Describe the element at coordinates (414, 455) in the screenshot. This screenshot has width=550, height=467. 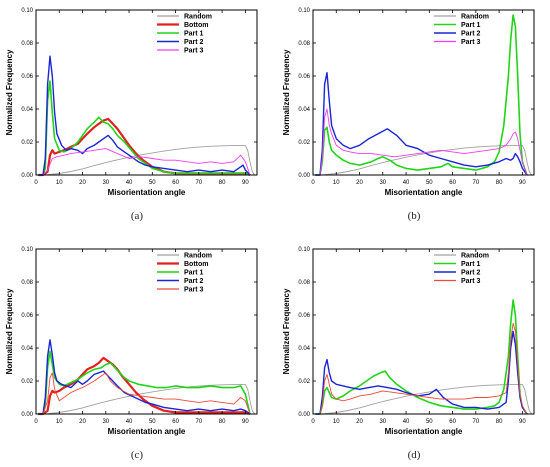
I see `panel-caption-d: (d)` at that location.